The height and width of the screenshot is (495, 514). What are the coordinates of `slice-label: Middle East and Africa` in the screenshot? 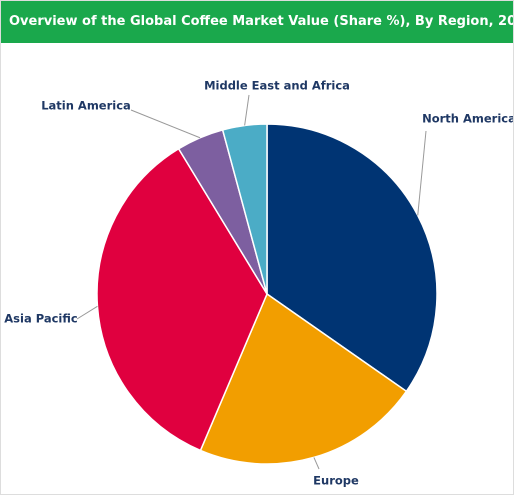 It's located at (277, 86).